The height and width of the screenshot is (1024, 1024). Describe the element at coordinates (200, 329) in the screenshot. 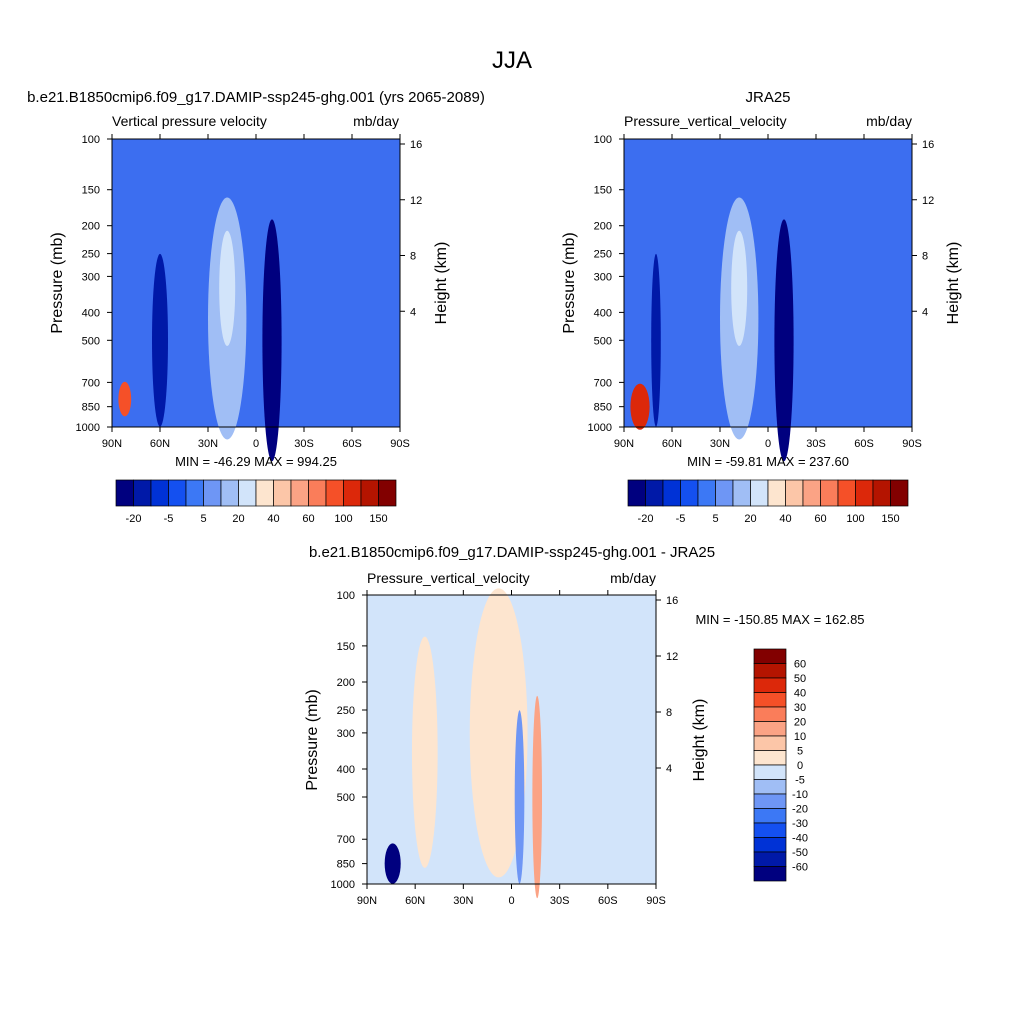

I see `field-features` at that location.